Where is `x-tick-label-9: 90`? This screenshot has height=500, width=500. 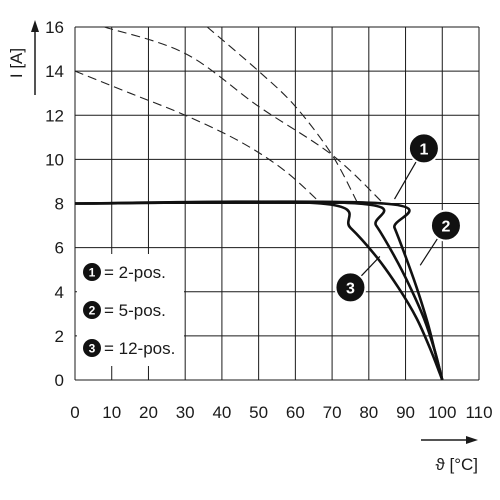
x-tick-label-9: 90 is located at coordinates (405, 412).